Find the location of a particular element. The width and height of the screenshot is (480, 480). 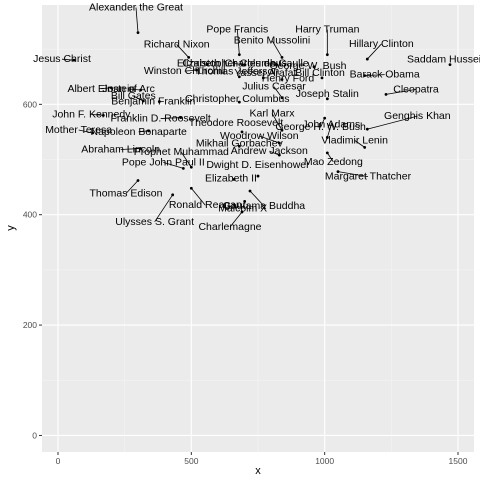

point-label: Mother Teresa is located at coordinates (78, 130).